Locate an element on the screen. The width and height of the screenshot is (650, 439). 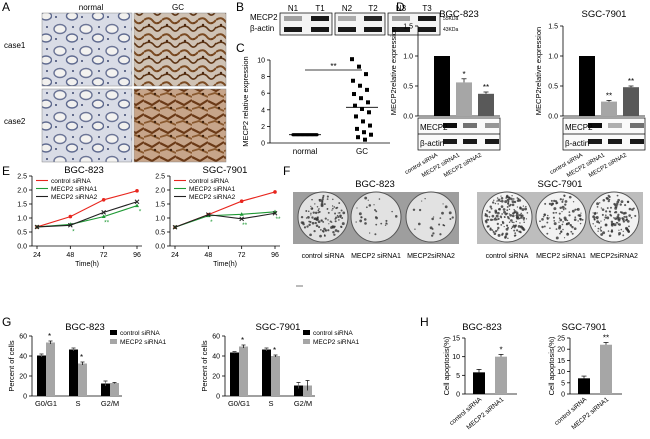
y-tick-label: 5 is located at coordinates (563, 383).